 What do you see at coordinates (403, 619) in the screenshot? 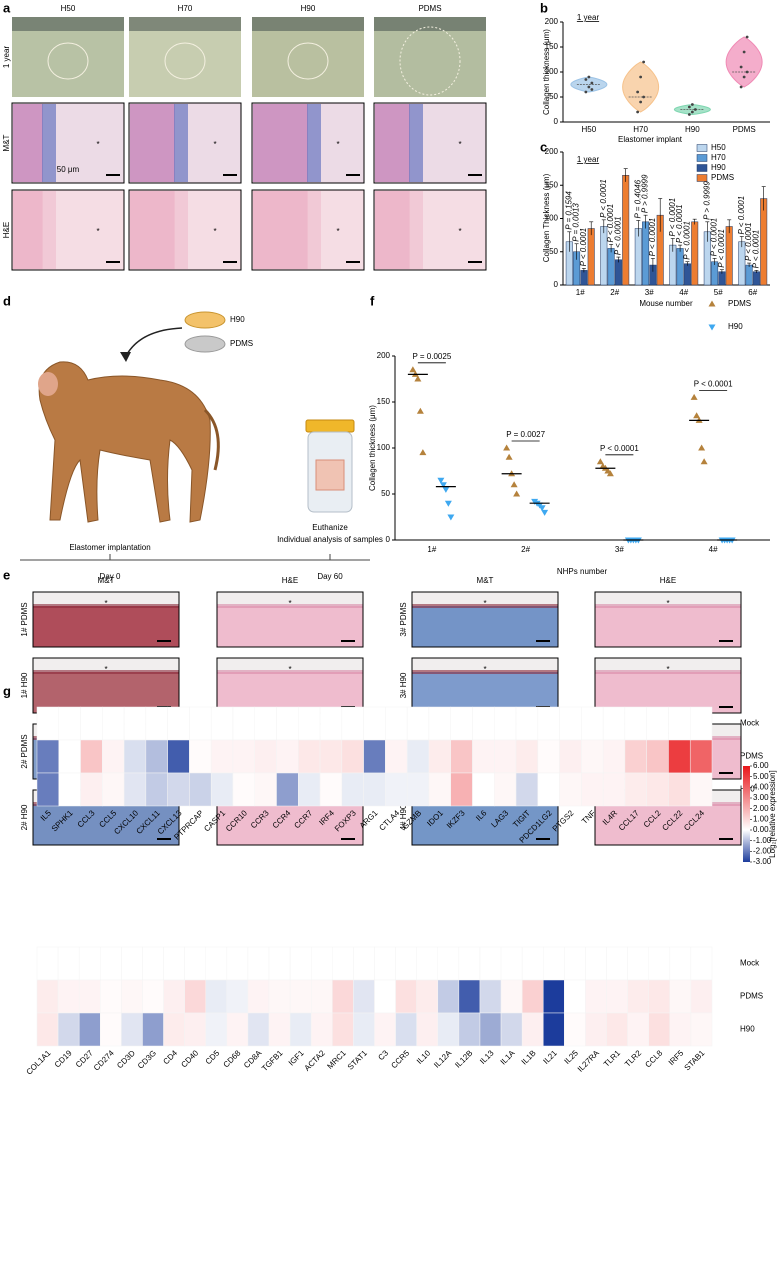
I see `row-label: 3# PDMS` at bounding box center [403, 619].